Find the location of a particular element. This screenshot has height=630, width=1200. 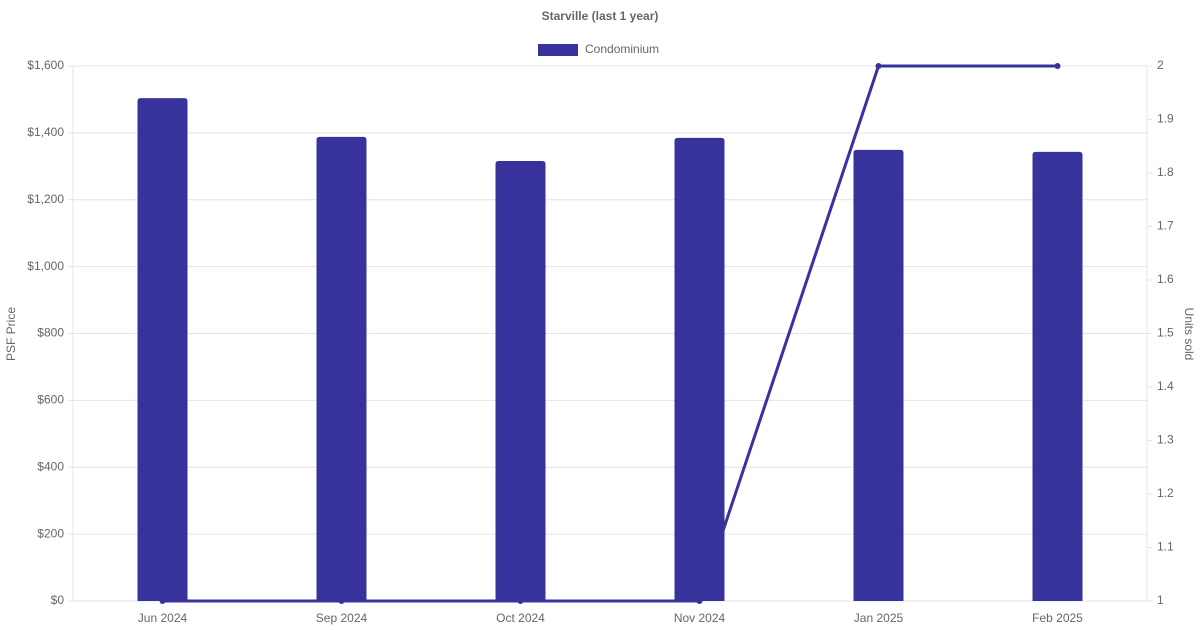

y-axis-title: PSF Price is located at coordinates (11, 334).